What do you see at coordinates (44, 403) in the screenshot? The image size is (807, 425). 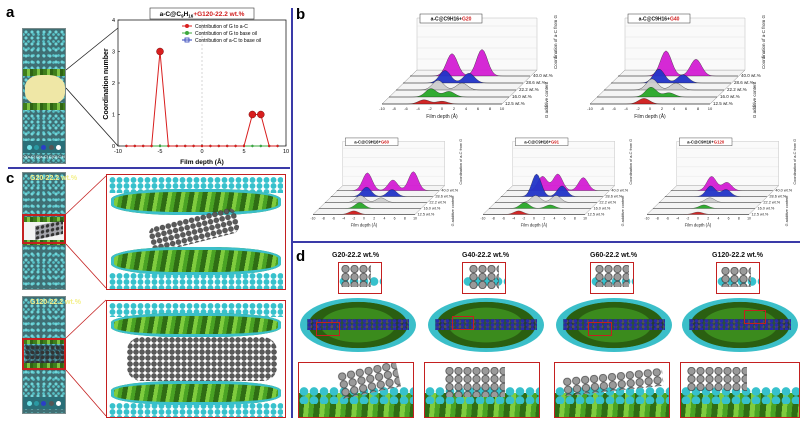 I see `atom-legend-strip` at bounding box center [44, 403].